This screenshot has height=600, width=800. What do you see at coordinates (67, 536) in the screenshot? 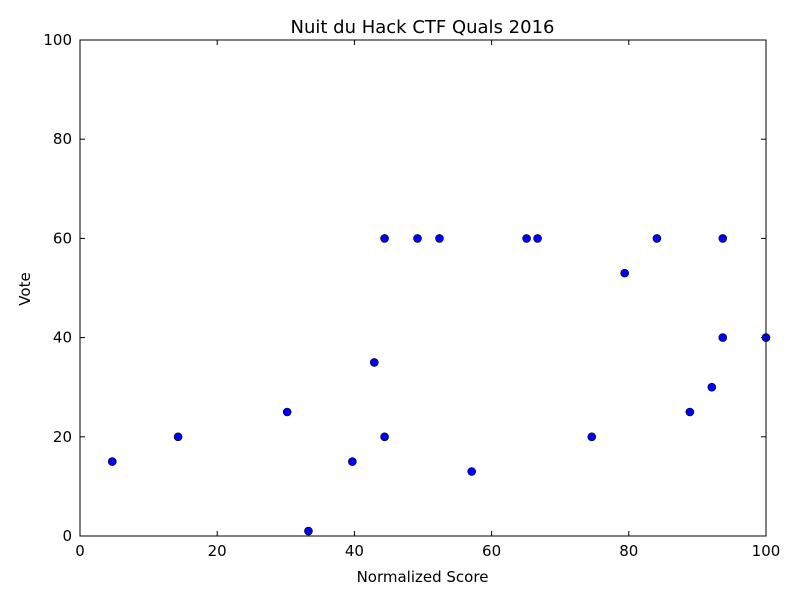
I see `y-tick-label: 0` at bounding box center [67, 536].